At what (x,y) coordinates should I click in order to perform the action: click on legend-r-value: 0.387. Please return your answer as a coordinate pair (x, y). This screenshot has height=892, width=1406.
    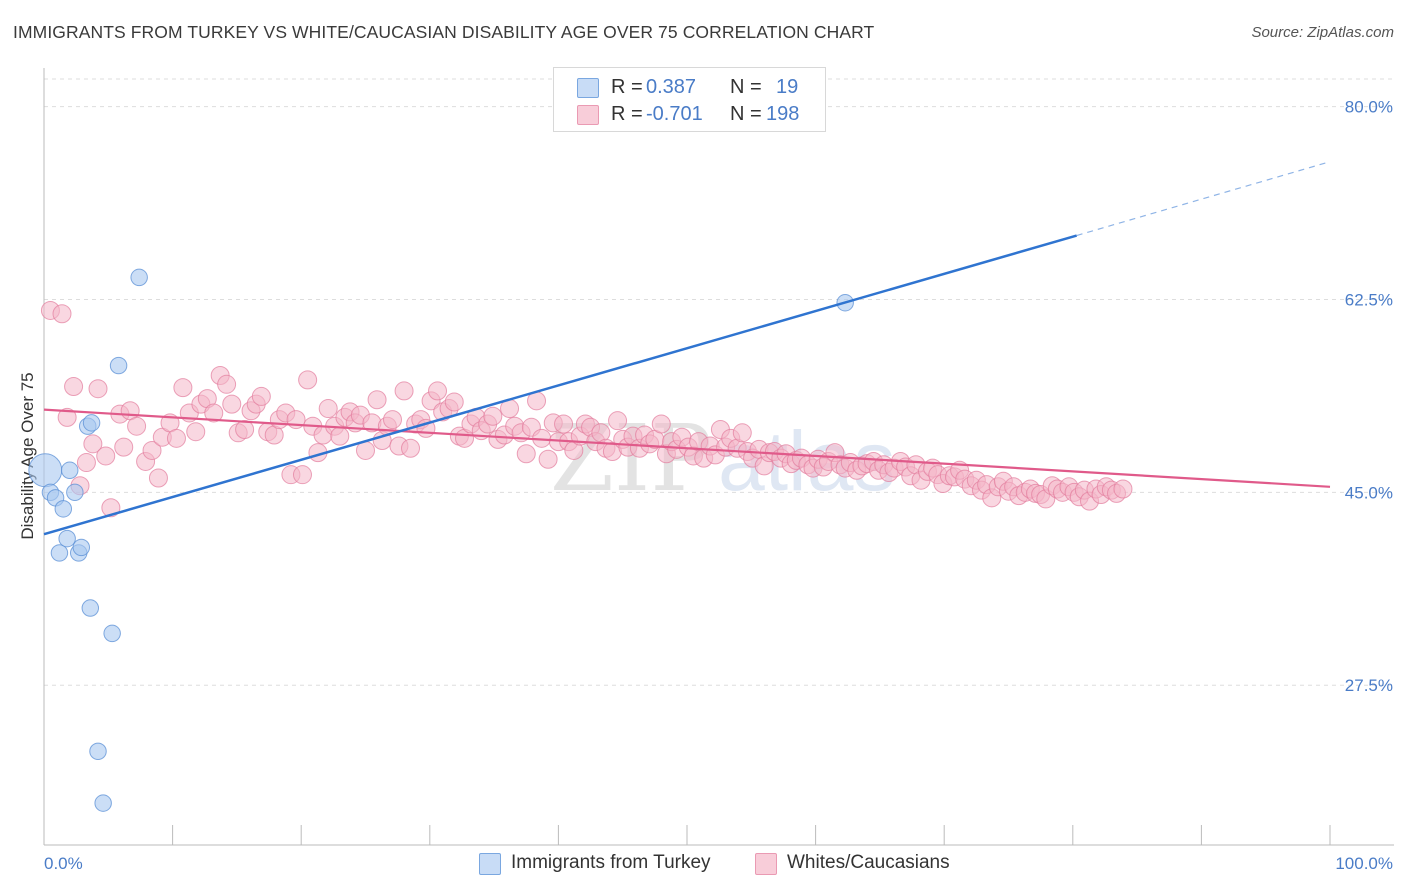
    Looking at the image, I should click on (671, 87).